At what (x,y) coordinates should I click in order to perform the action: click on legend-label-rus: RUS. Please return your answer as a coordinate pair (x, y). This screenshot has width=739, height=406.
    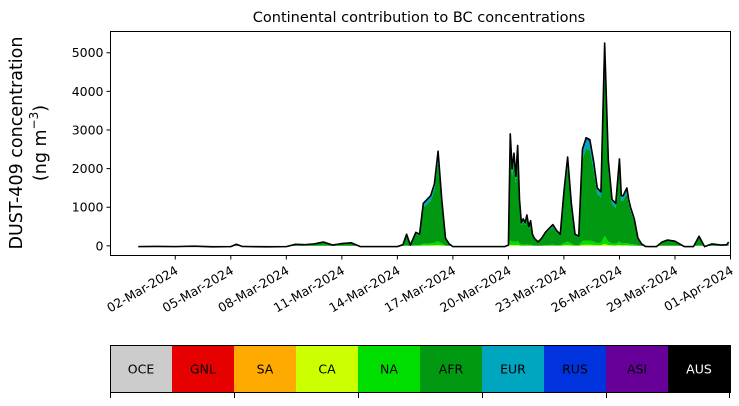
    Looking at the image, I should click on (575, 369).